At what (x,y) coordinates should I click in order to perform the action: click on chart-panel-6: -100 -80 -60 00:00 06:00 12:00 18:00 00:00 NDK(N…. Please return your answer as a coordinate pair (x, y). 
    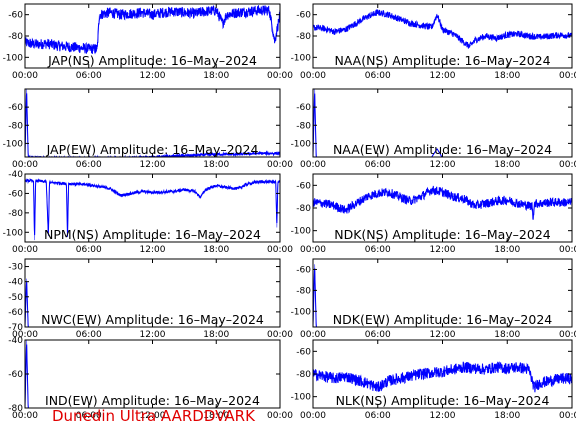
    Looking at the image, I should click on (433, 214).